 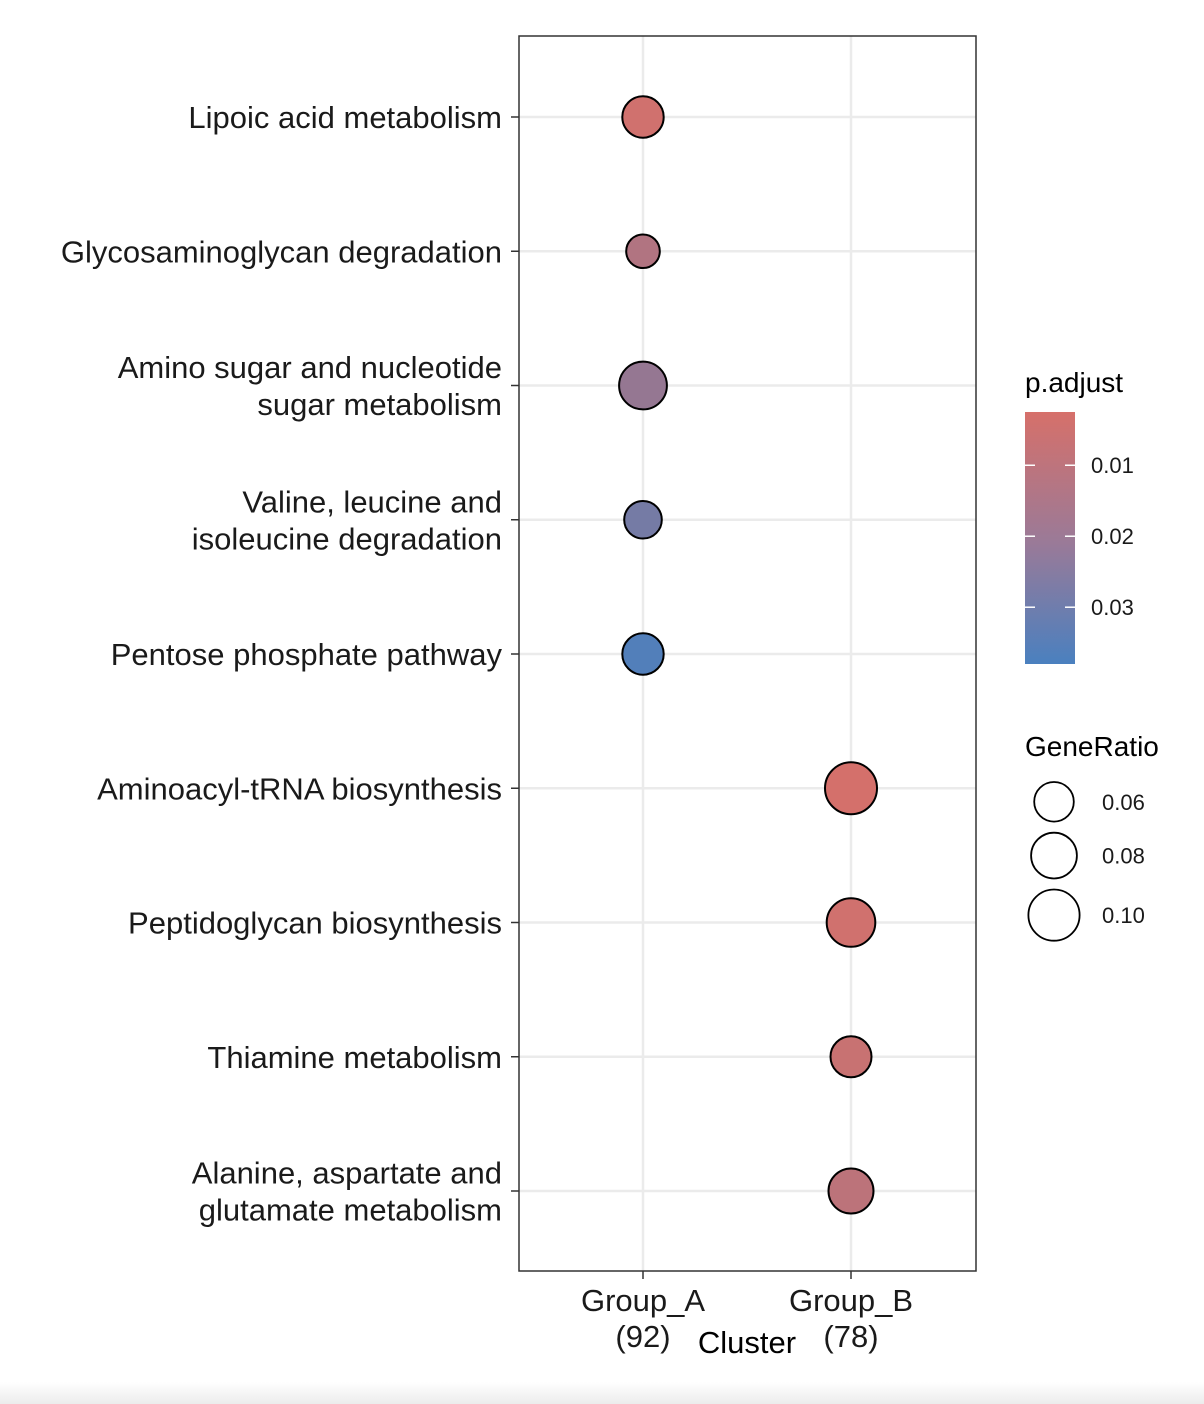 What do you see at coordinates (1123, 802) in the screenshot?
I see `size-legend-label: 0.06` at bounding box center [1123, 802].